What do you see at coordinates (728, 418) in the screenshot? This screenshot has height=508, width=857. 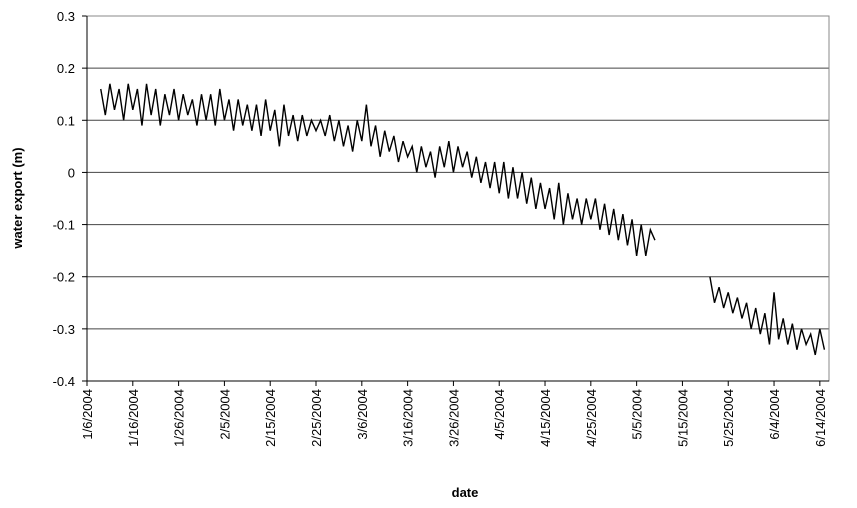 I see `x-tick-label: 5/25/2004` at bounding box center [728, 418].